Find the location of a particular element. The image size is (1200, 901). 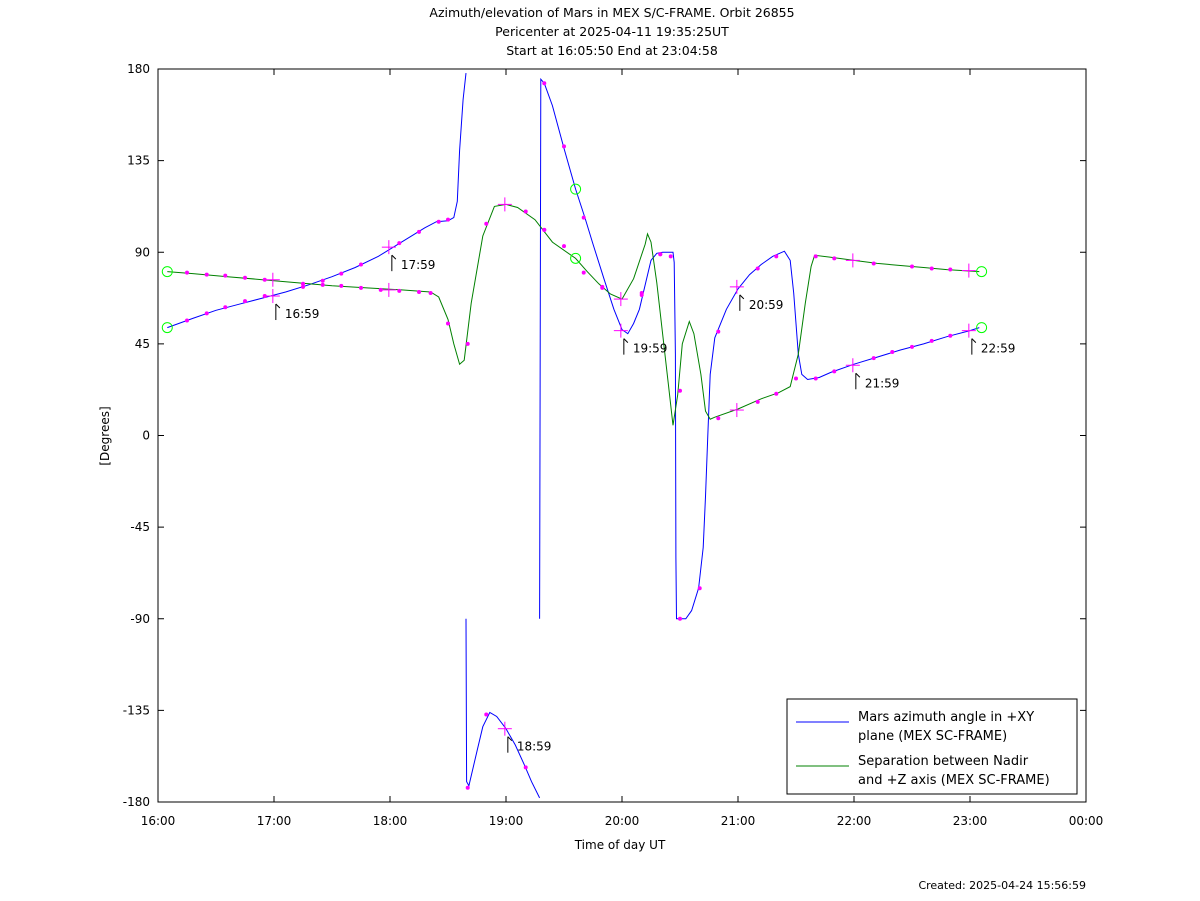

y-tick-label: 45 is located at coordinates (142, 344).